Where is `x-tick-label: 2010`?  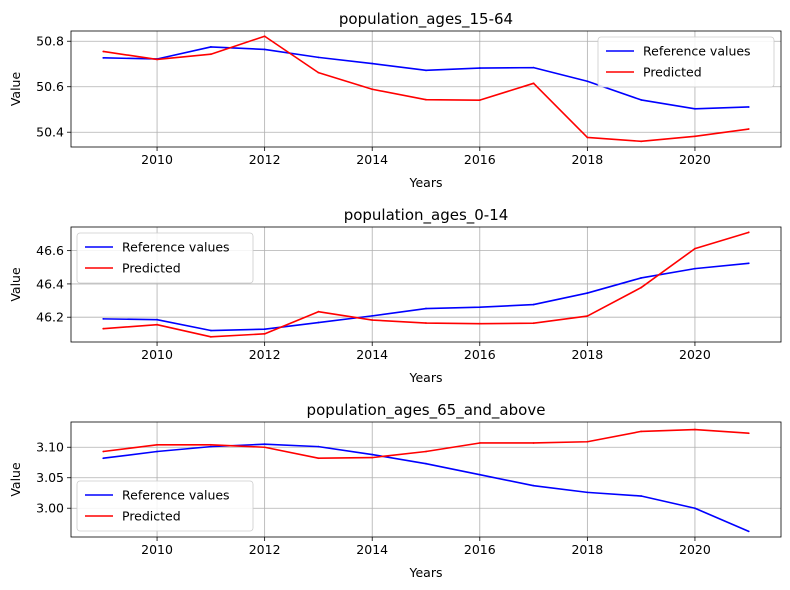 x-tick-label: 2010 is located at coordinates (157, 549).